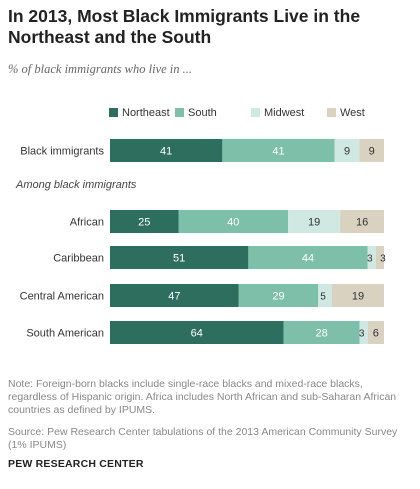  I want to click on bar-black-immigrants-northeast, so click(166, 150).